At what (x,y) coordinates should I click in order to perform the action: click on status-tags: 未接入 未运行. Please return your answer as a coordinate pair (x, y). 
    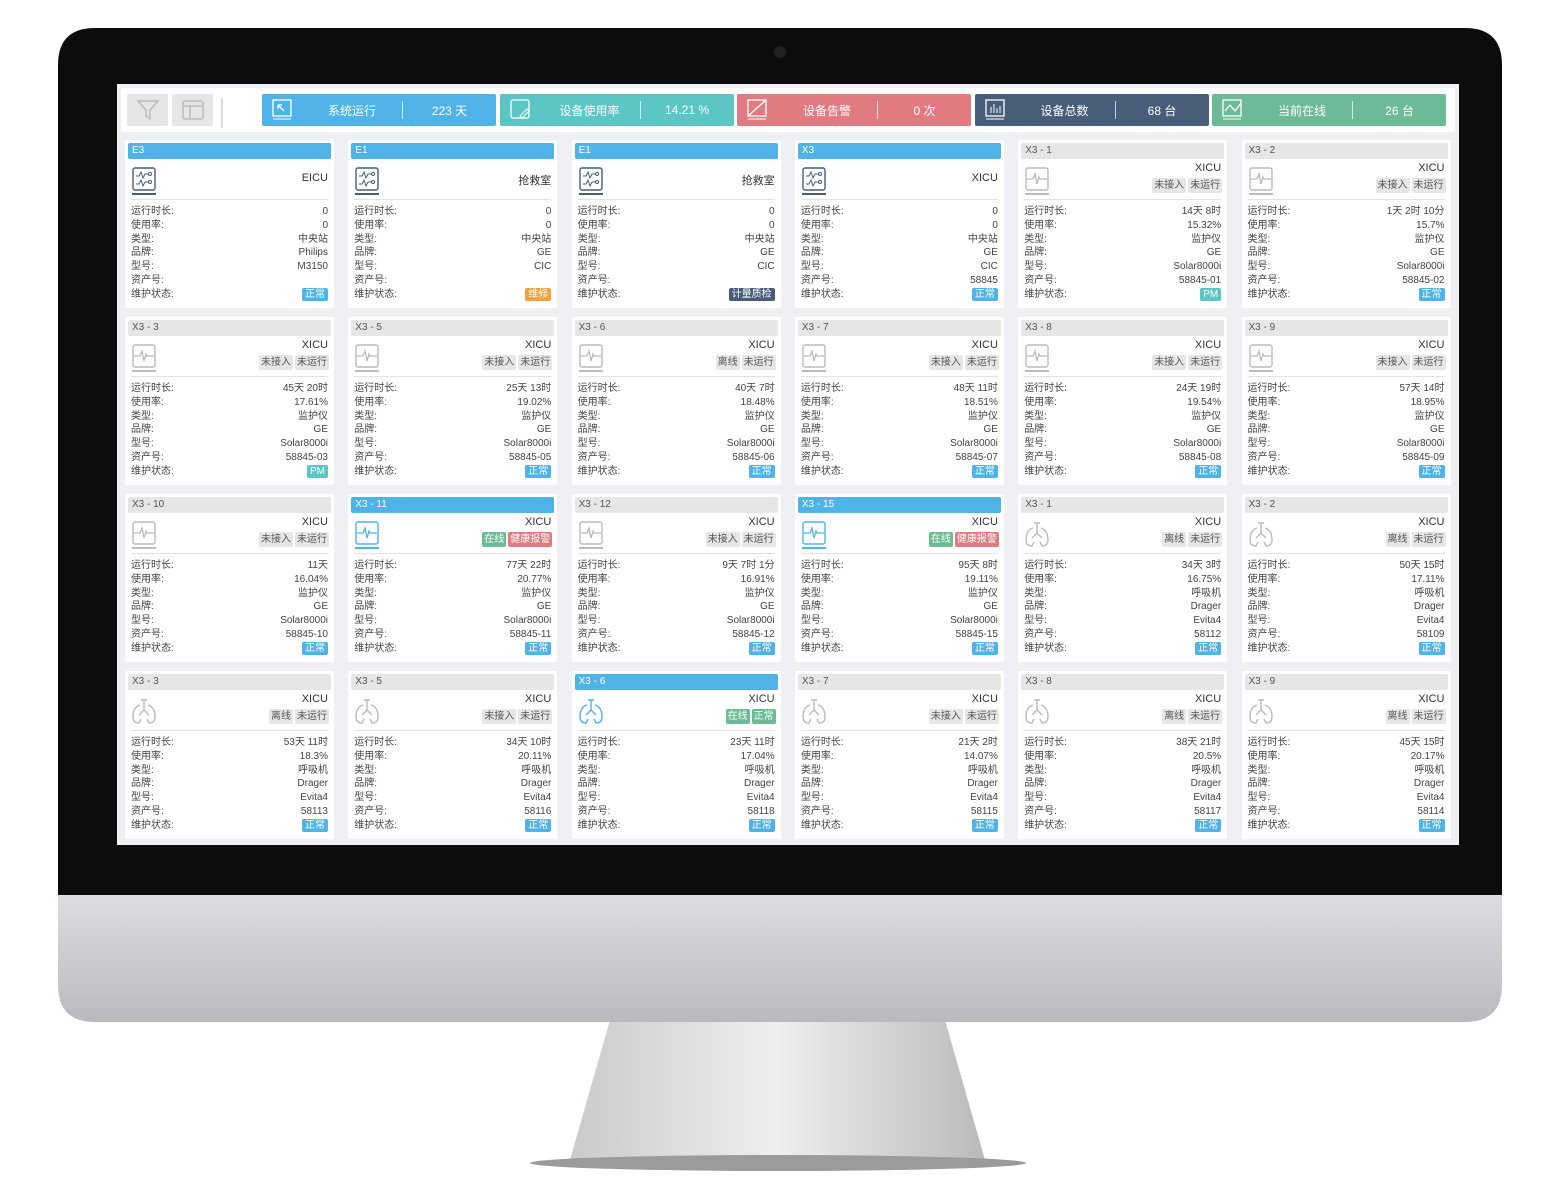
    Looking at the image, I should click on (294, 362).